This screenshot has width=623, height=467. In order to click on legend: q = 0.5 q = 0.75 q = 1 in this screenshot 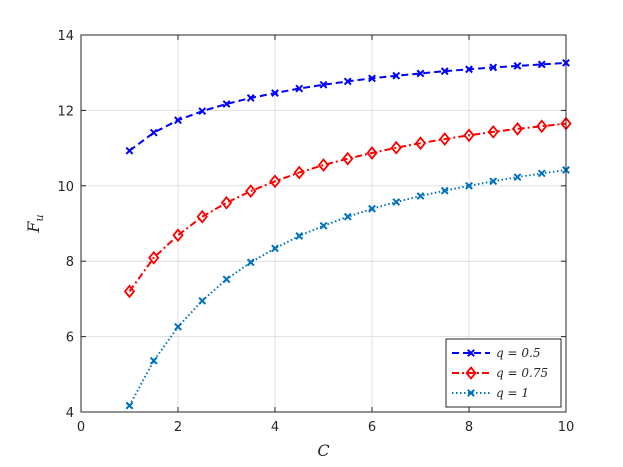, I will do `click(503, 373)`.